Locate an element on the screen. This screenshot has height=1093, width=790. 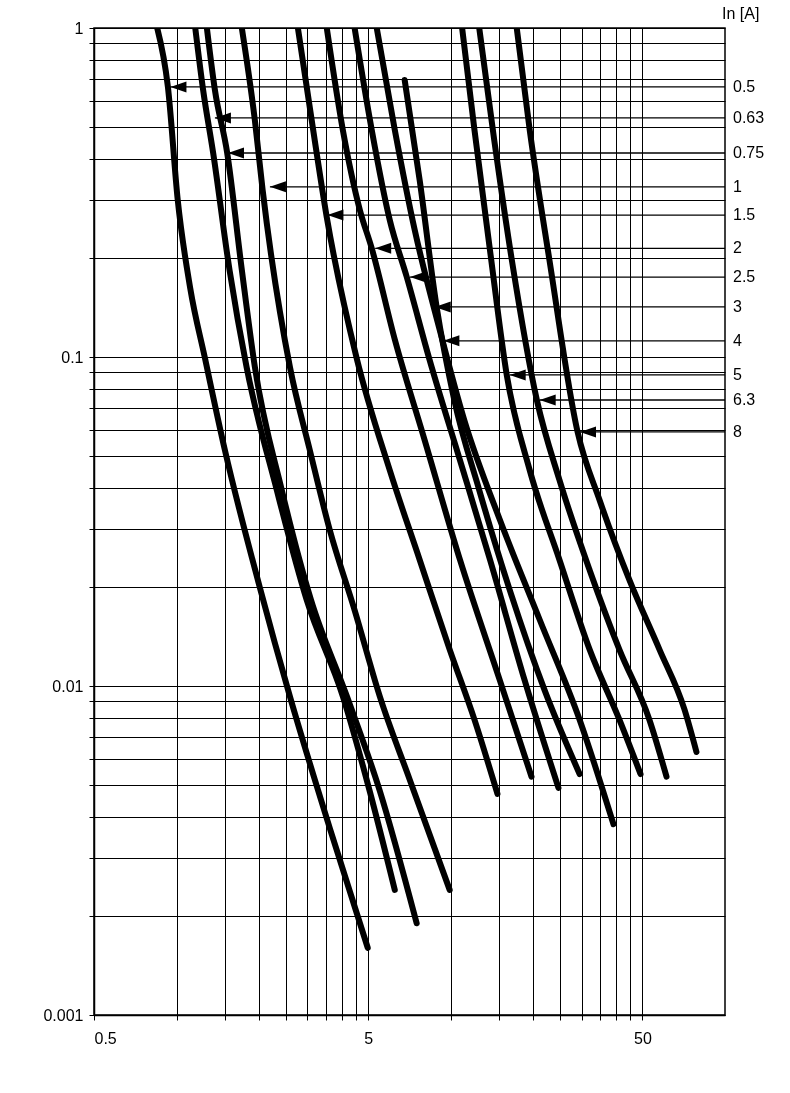
annotation: 1 is located at coordinates (737, 186).